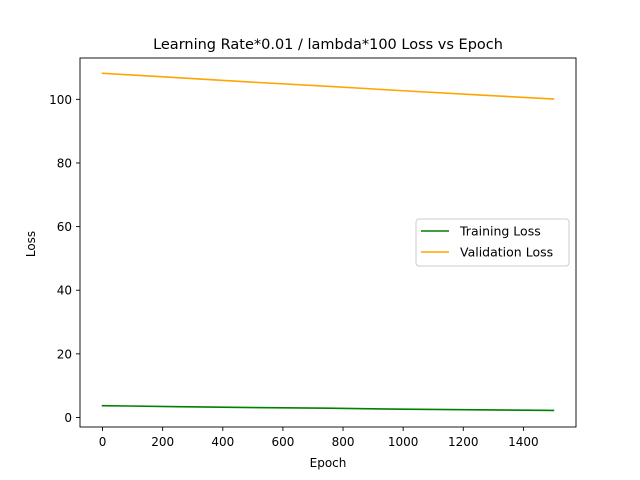  What do you see at coordinates (328, 408) in the screenshot?
I see `series-line-training-loss` at bounding box center [328, 408].